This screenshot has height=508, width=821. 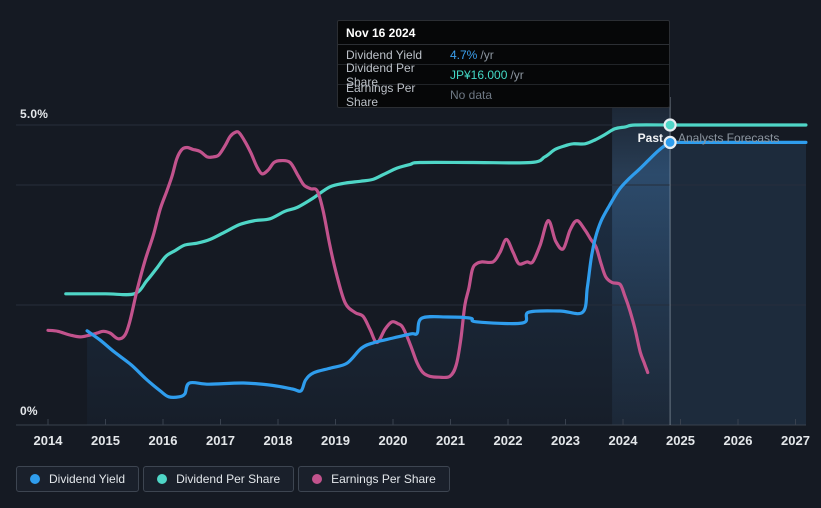 I want to click on x-axis-label-2019: 2019, so click(x=335, y=440).